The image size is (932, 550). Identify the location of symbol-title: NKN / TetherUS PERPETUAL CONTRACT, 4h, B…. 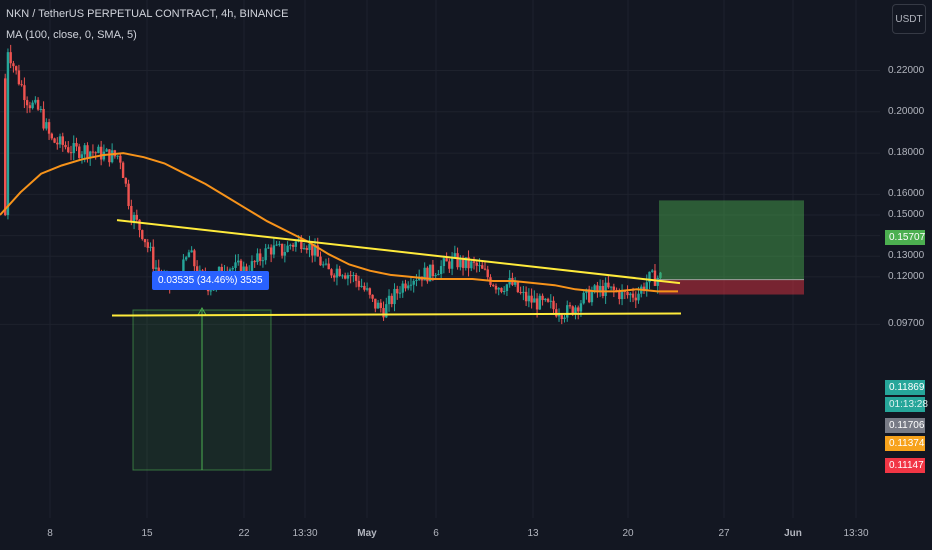
(147, 14).